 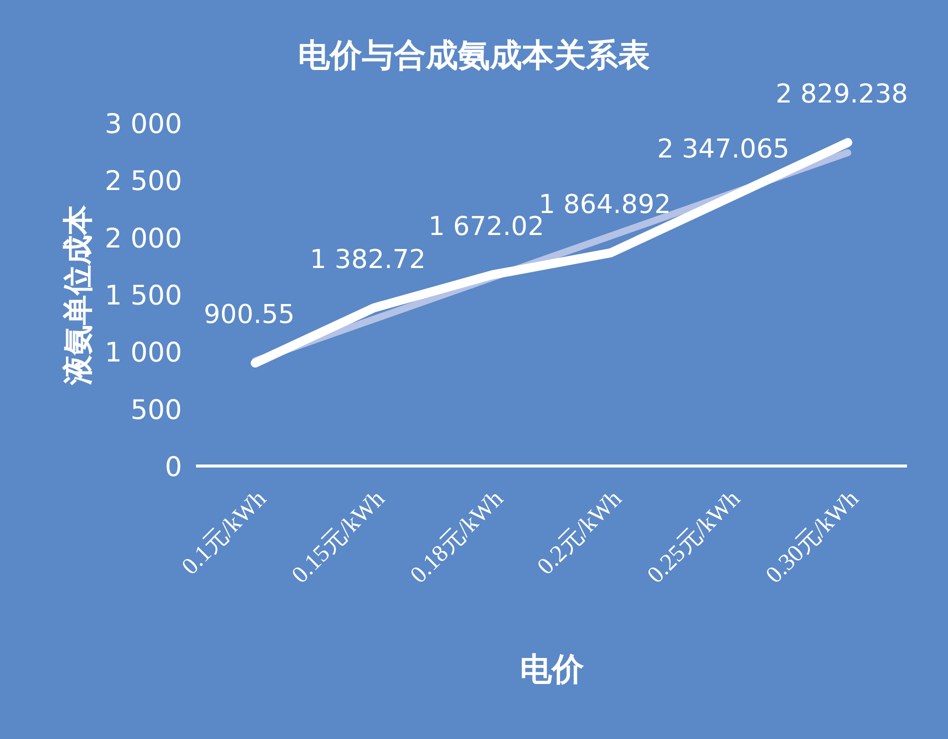 What do you see at coordinates (552, 669) in the screenshot?
I see `x-axis-title: 电价` at bounding box center [552, 669].